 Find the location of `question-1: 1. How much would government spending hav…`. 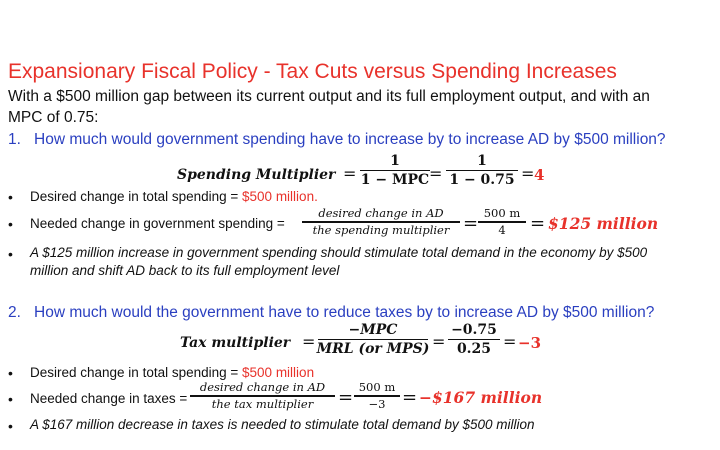

question-1: 1. How much would government spending hav… is located at coordinates (337, 140).